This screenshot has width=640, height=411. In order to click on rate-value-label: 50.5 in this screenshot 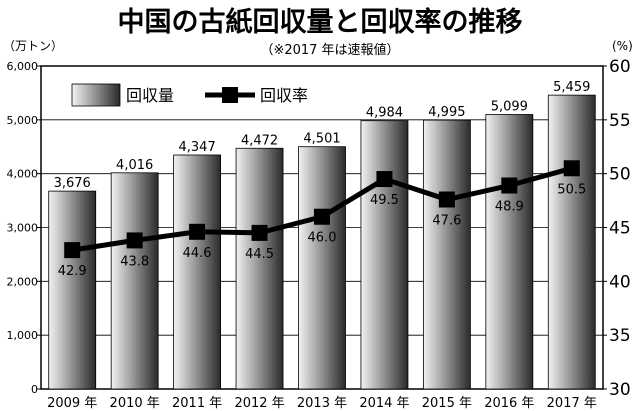, I will do `click(571, 189)`.